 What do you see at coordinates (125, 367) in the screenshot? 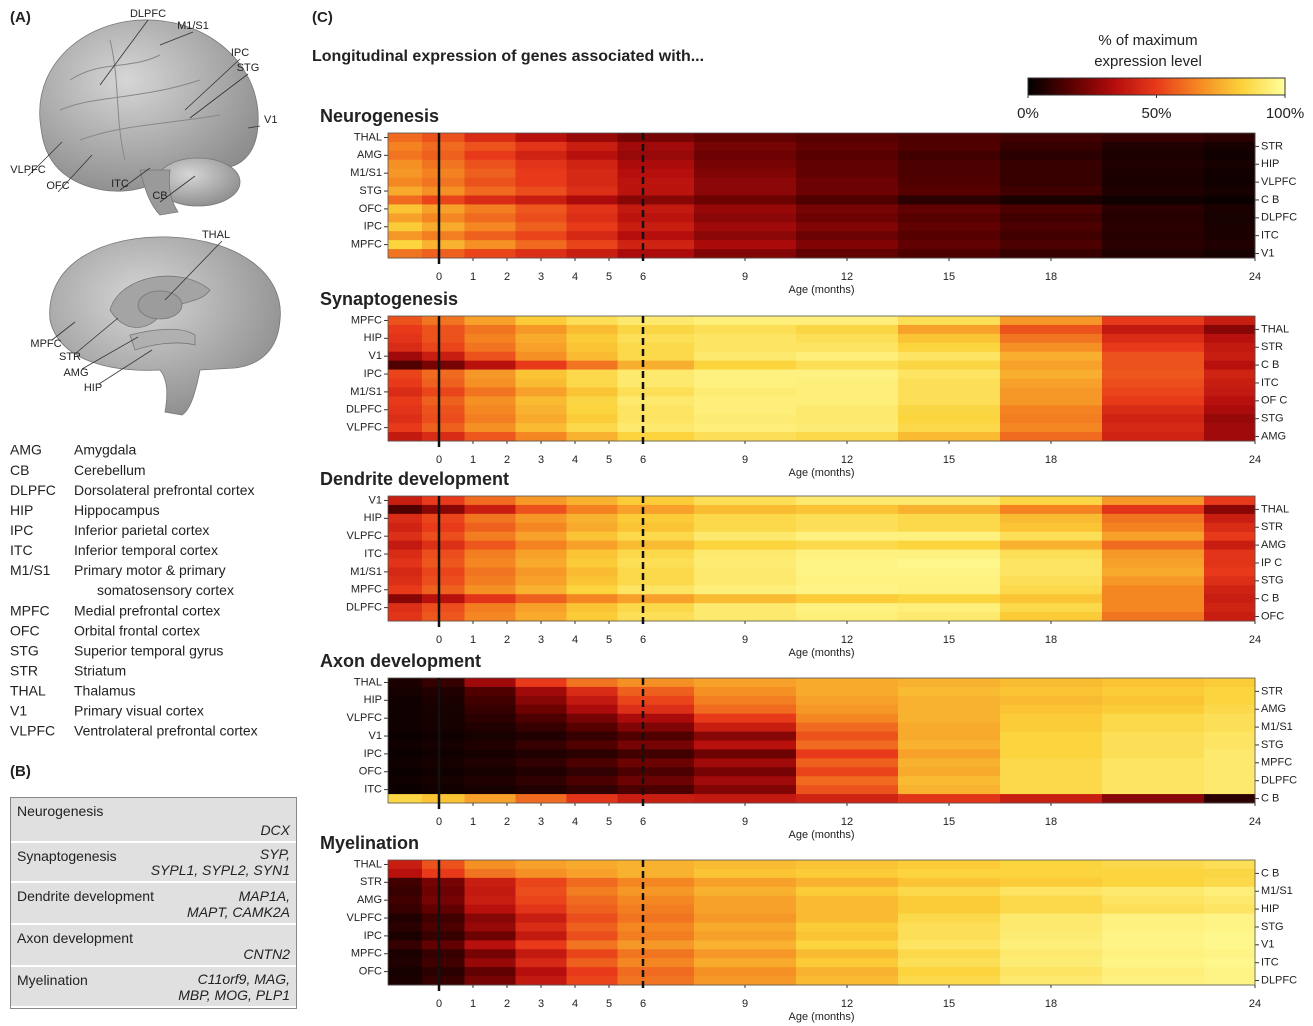
I see `leader-line` at bounding box center [125, 367].